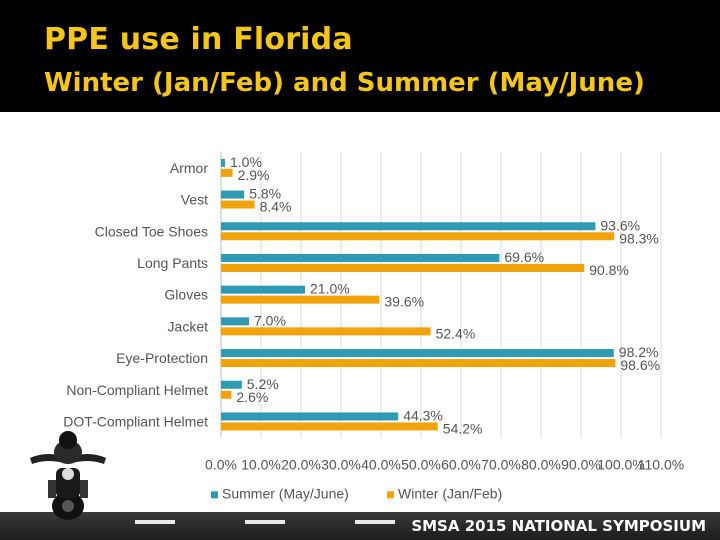 The width and height of the screenshot is (720, 540). I want to click on legend-swatch-summer, so click(214, 495).